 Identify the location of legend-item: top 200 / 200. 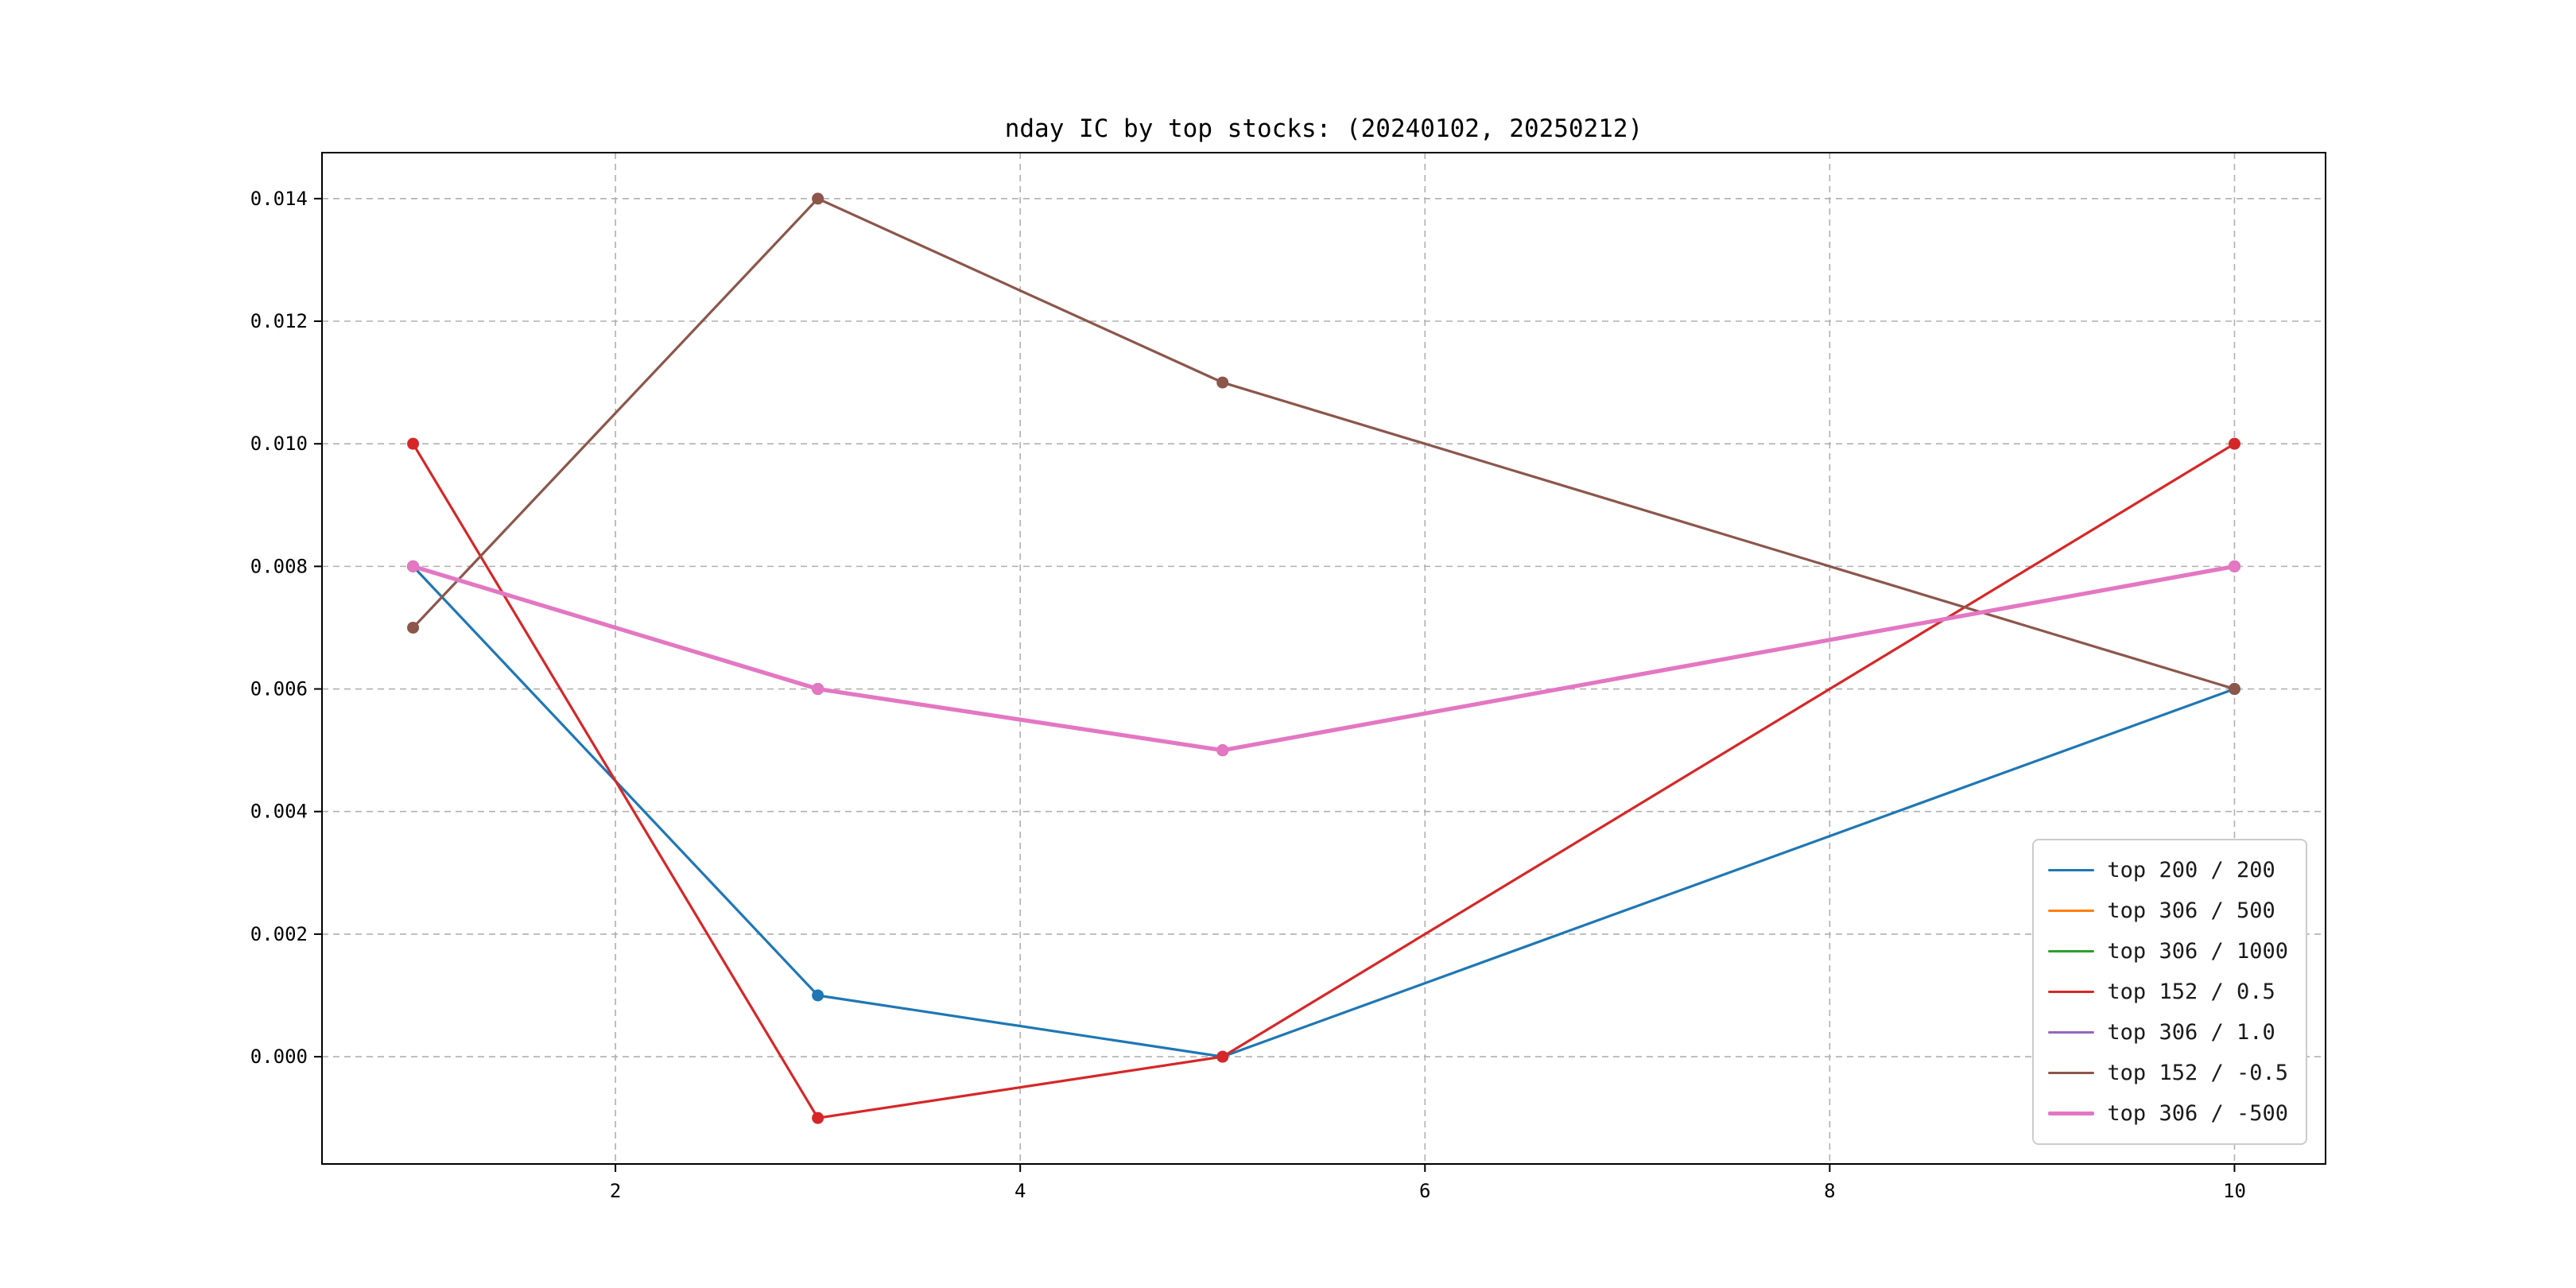
(2168, 870).